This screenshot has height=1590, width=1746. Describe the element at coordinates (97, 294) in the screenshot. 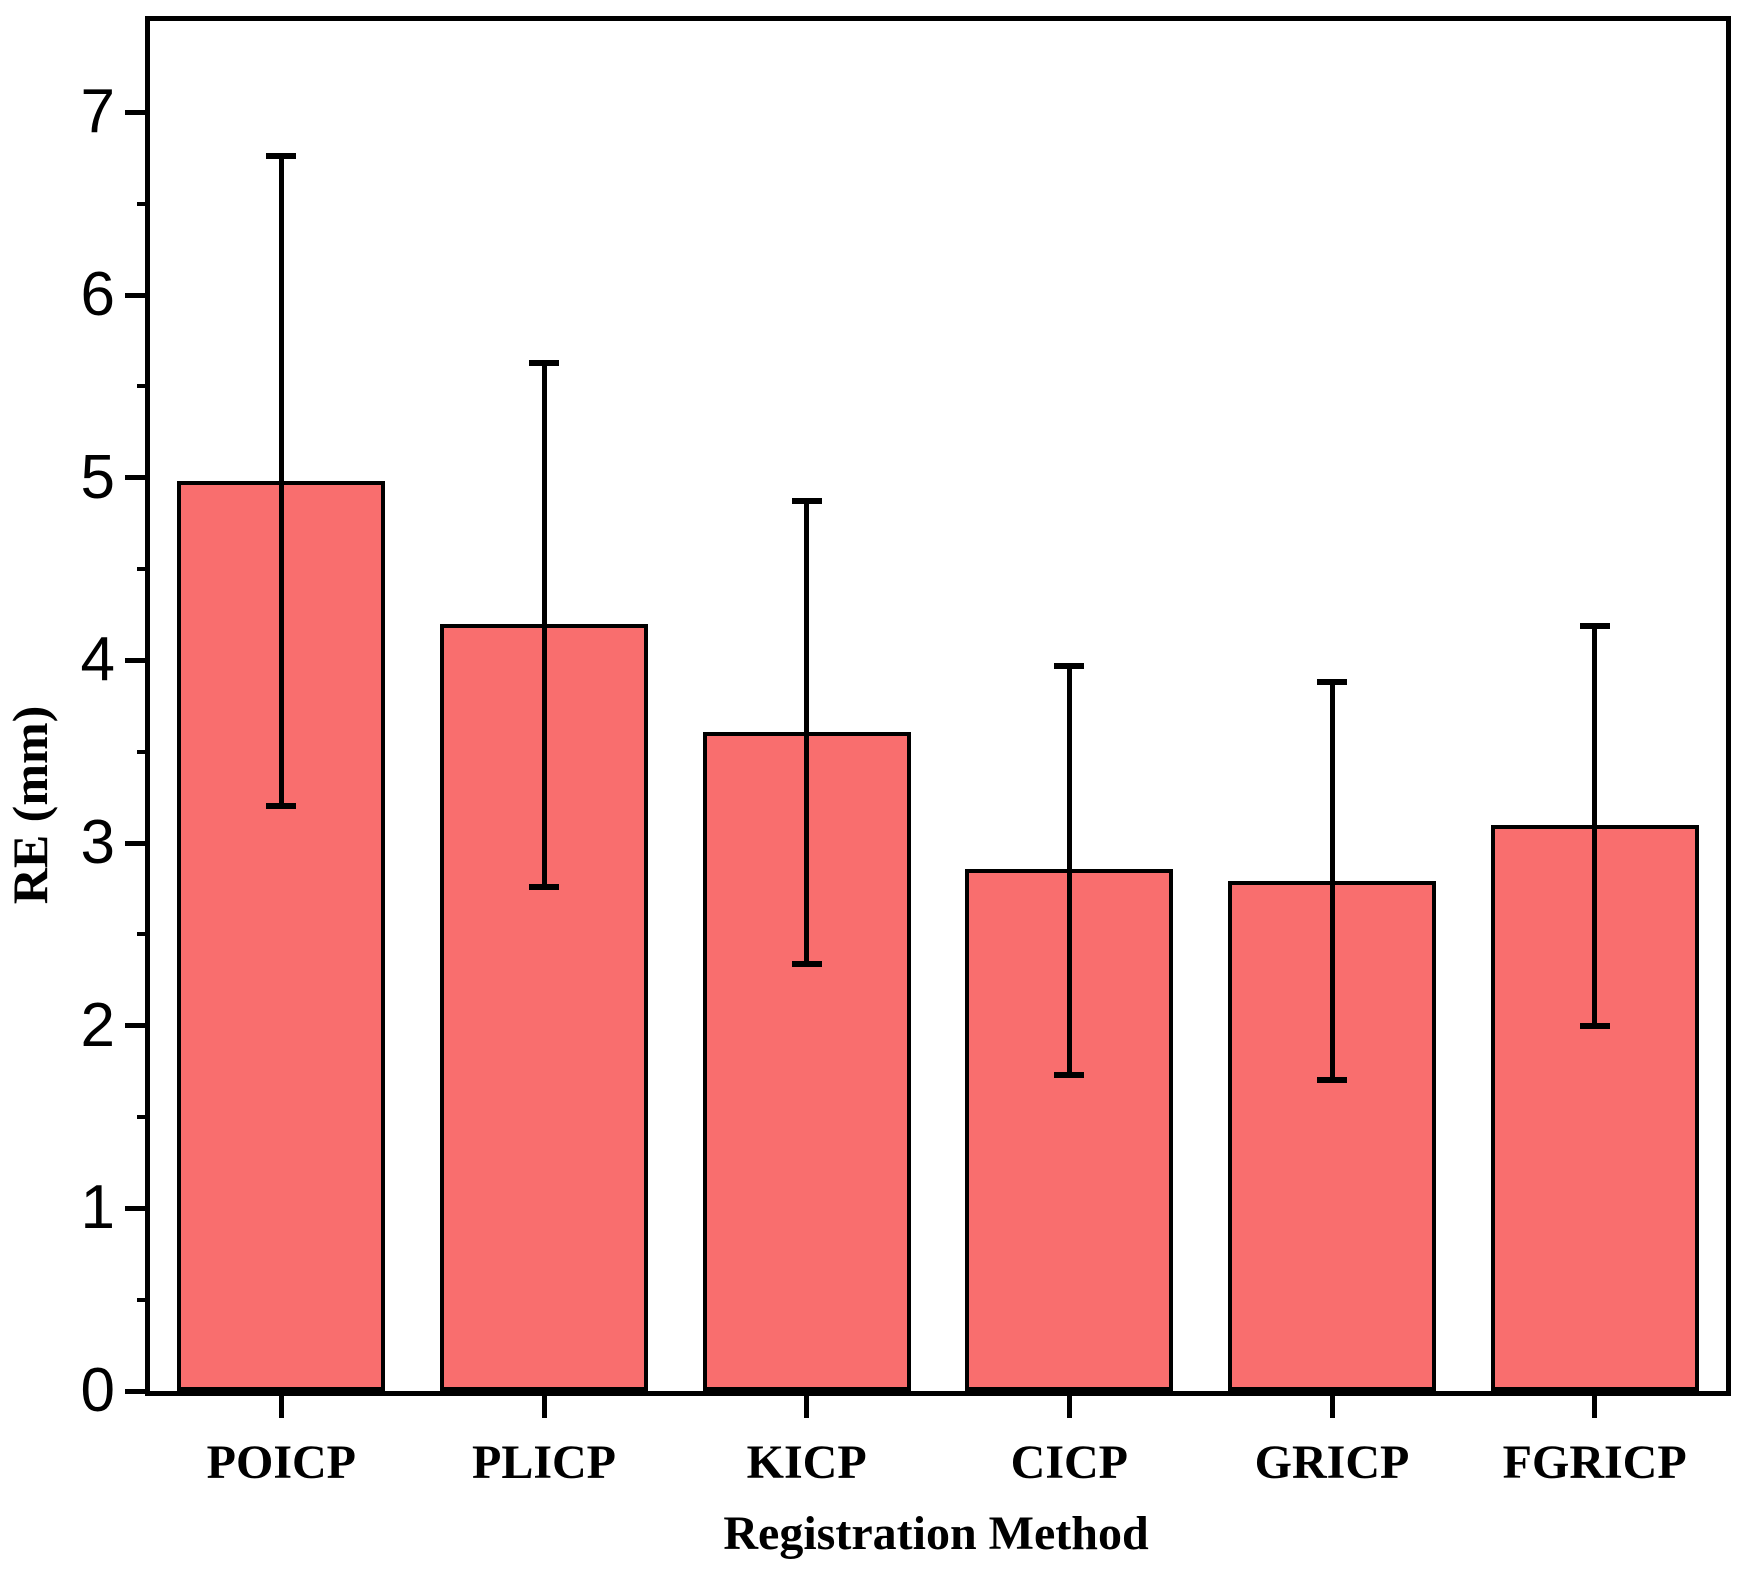

I see `y-axis-tick-label: 6` at that location.